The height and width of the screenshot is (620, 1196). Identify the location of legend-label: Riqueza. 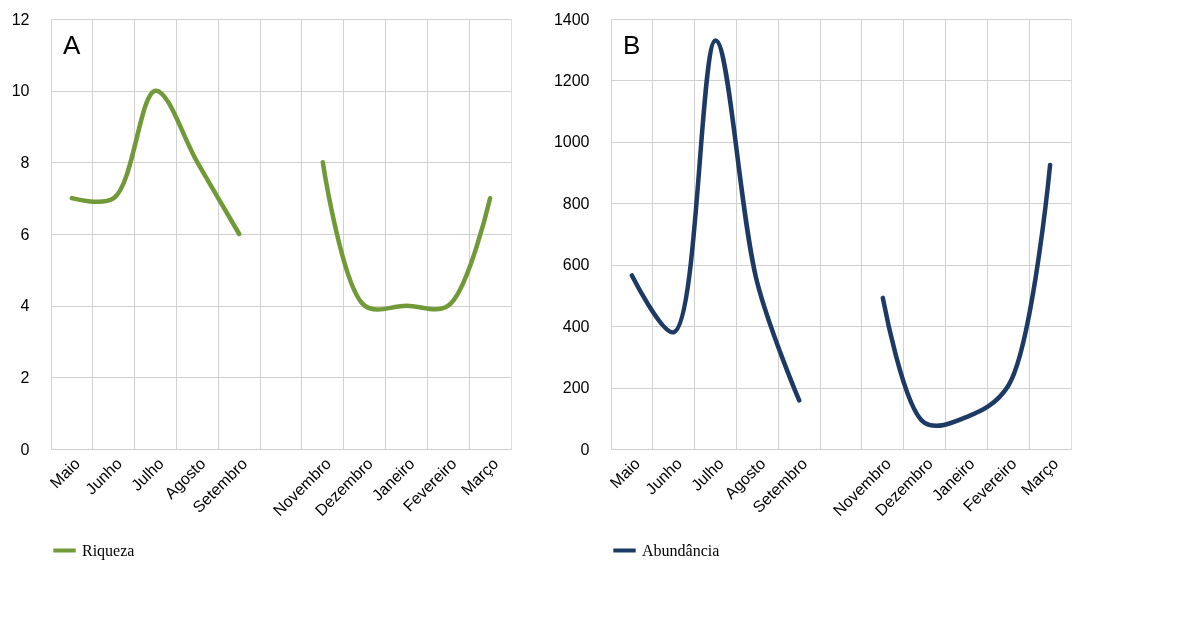
(108, 550).